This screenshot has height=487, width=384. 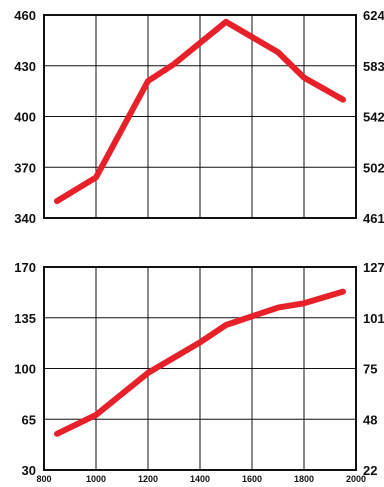 I want to click on chart-1-y-tick-label-370: 370, so click(x=25, y=167).